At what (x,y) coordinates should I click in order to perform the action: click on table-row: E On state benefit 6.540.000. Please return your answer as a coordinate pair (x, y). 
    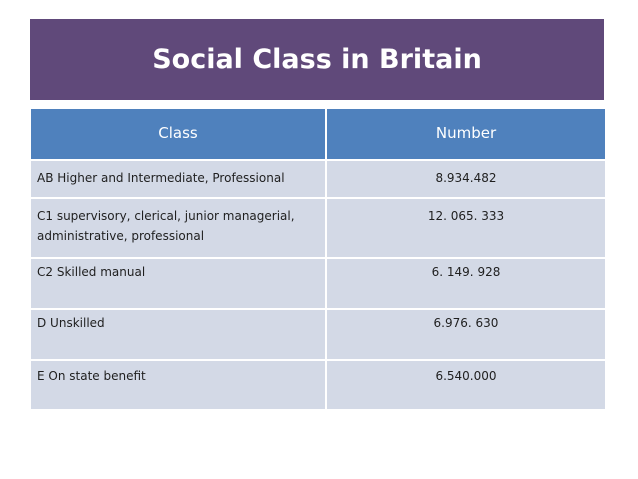
    Looking at the image, I should click on (318, 386).